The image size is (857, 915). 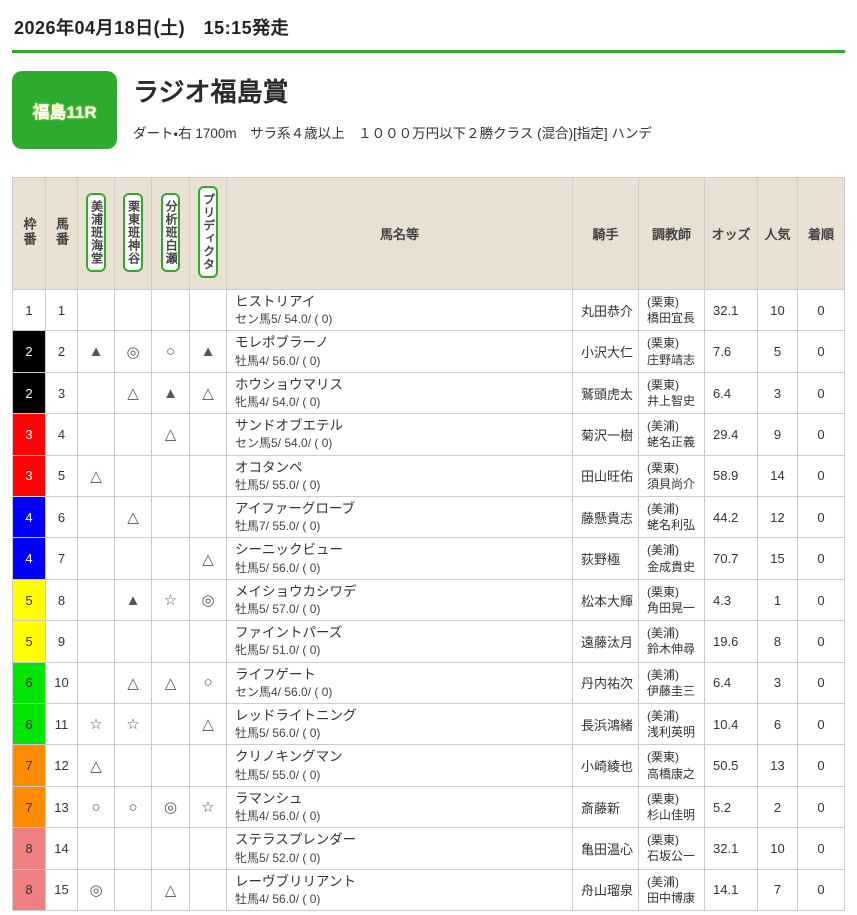 What do you see at coordinates (61, 641) in the screenshot?
I see `horse-number-cell: 9` at bounding box center [61, 641].